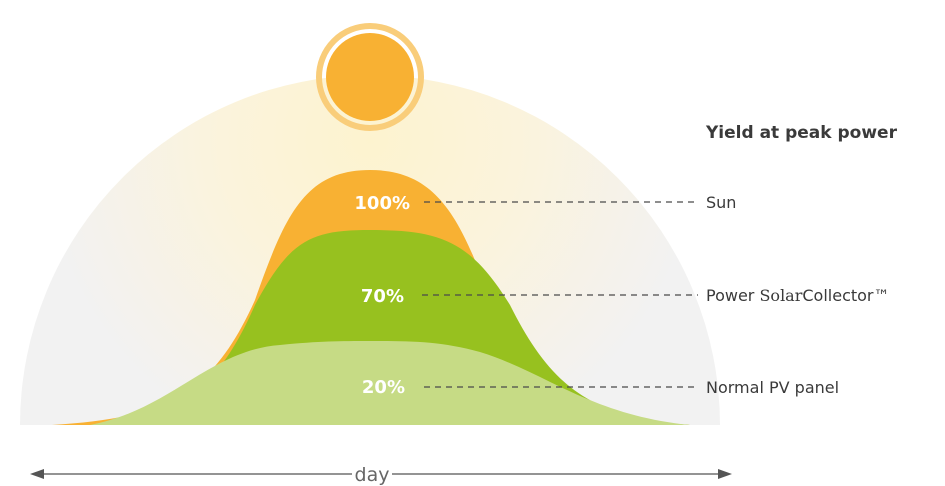 This screenshot has width=945, height=486. Describe the element at coordinates (370, 77) in the screenshot. I see `sun-icon` at that location.